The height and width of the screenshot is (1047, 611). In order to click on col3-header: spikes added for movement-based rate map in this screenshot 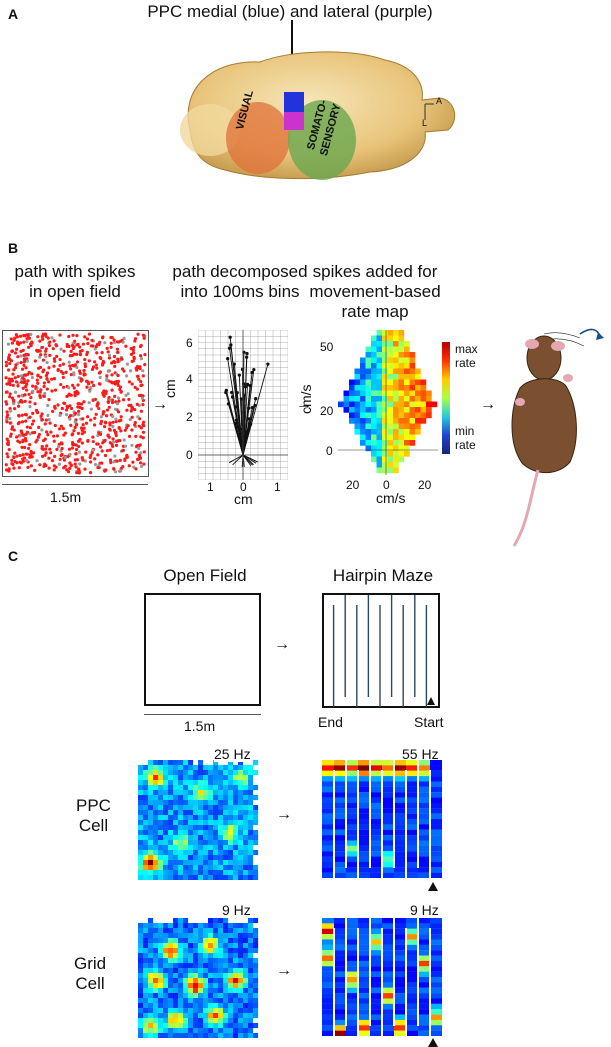, I will do `click(375, 292)`.